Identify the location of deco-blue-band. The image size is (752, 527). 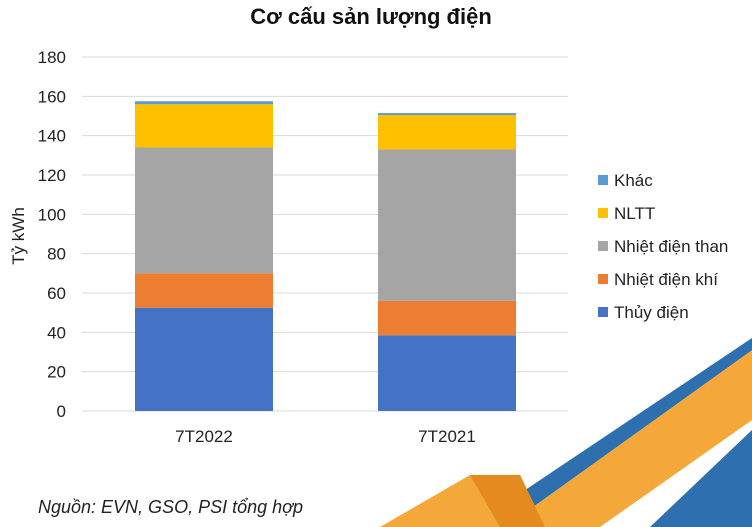
(611, 432).